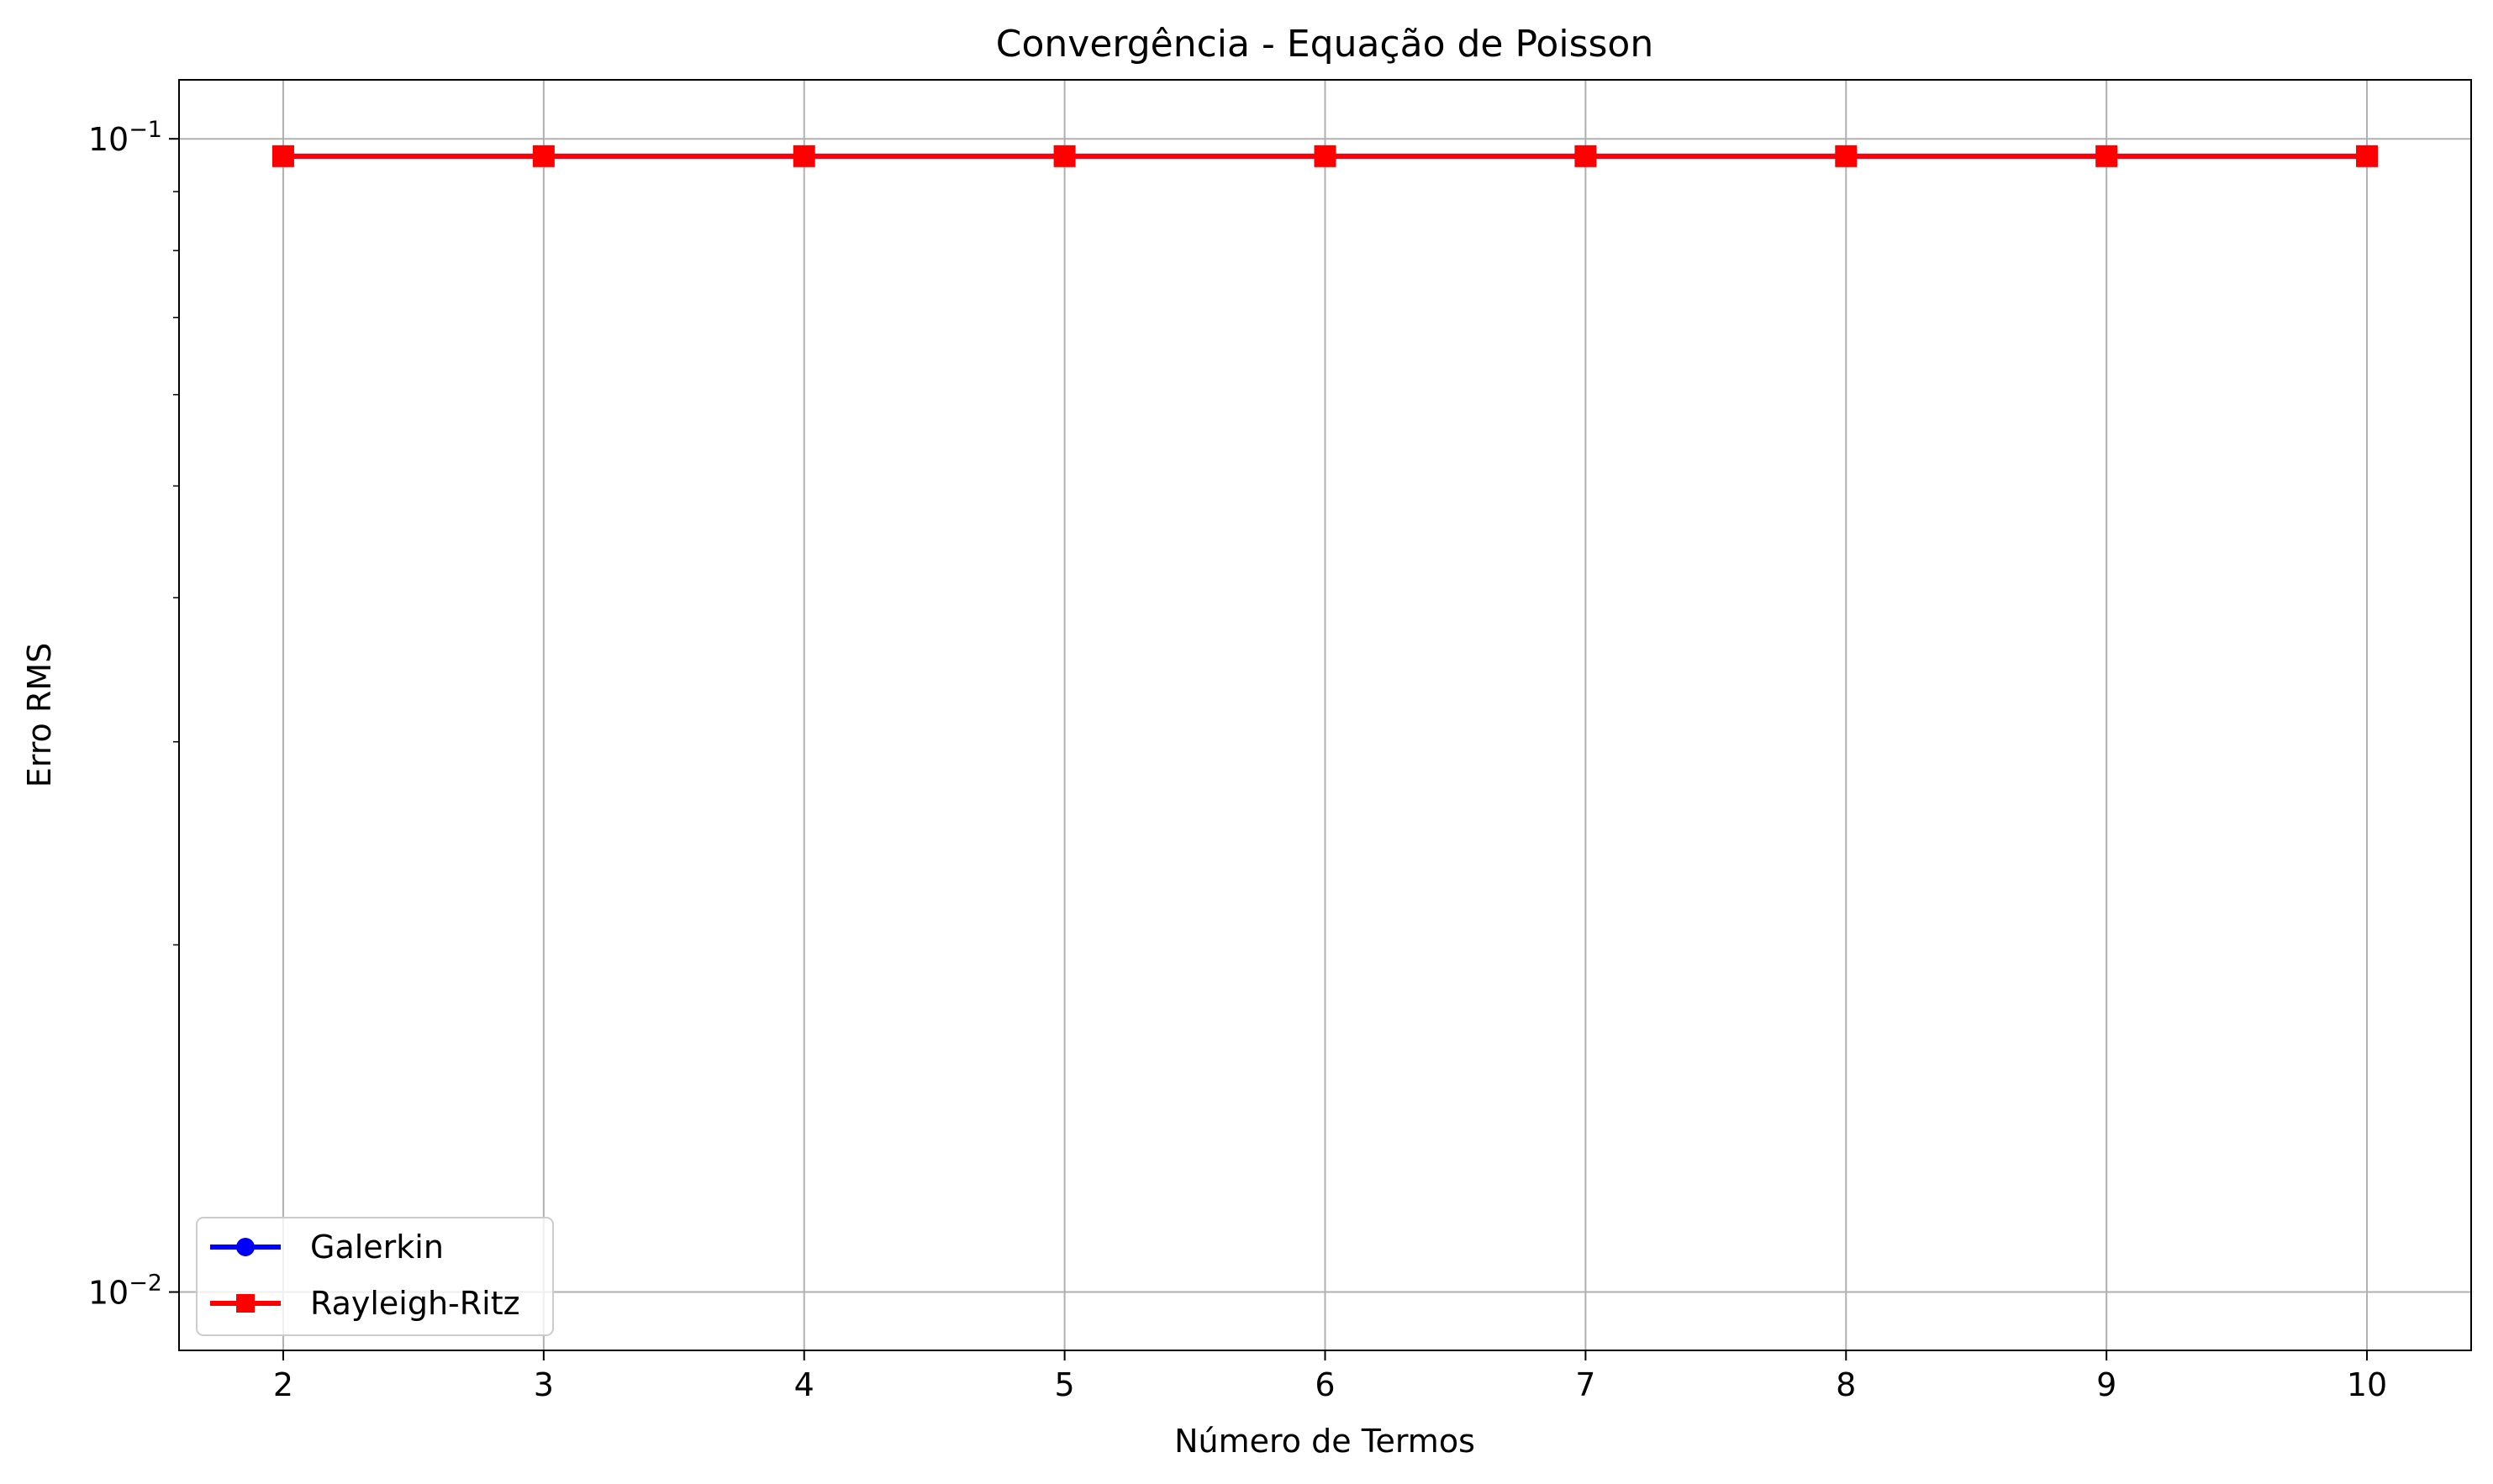 This screenshot has height=1484, width=2493. Describe the element at coordinates (804, 1384) in the screenshot. I see `x-tick-label: 4` at that location.